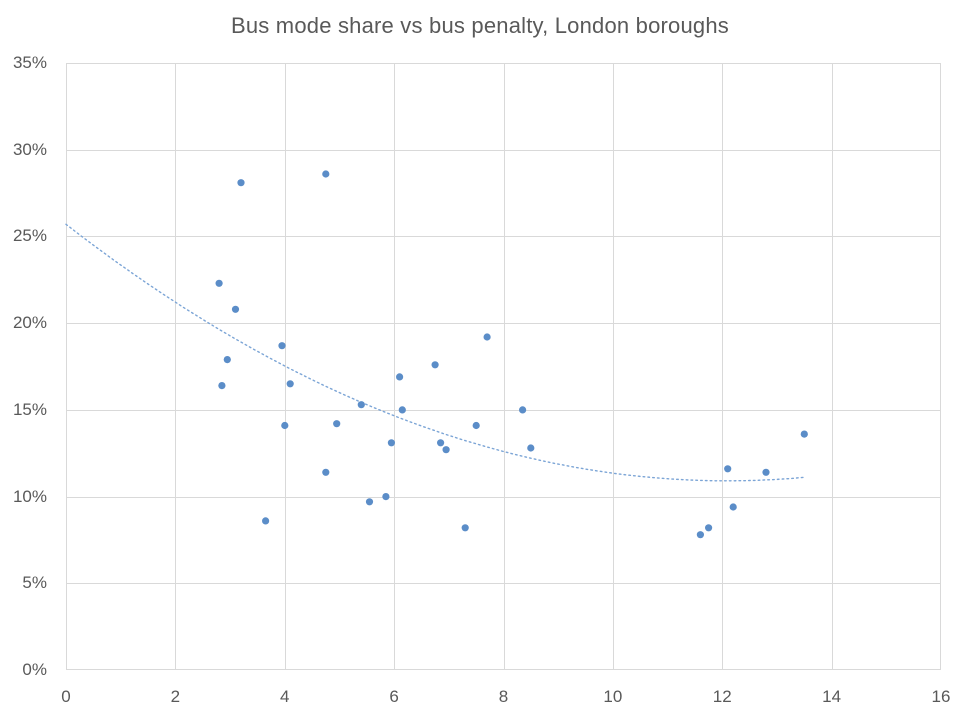 This screenshot has width=960, height=720. I want to click on x-tick-label: 16, so click(941, 696).